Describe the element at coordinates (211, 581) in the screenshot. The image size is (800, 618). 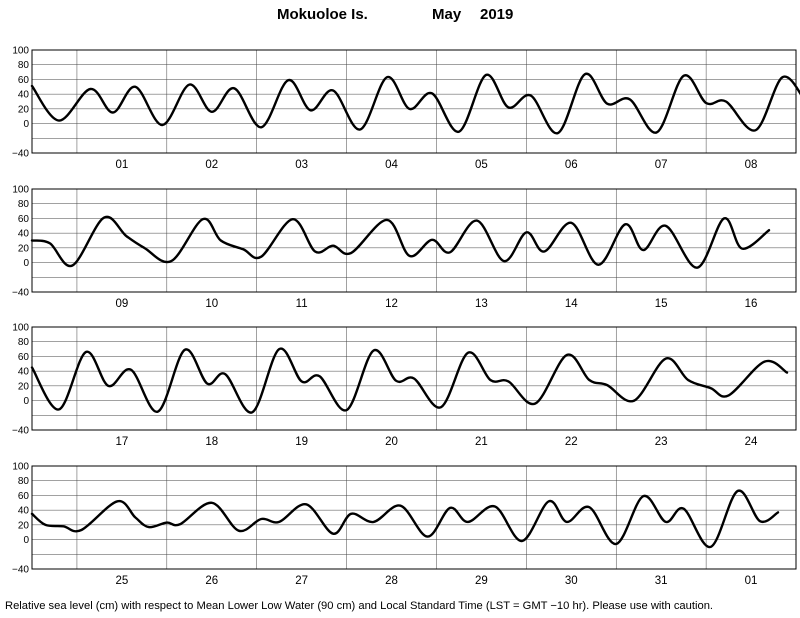
I see `day-label: 26` at that location.